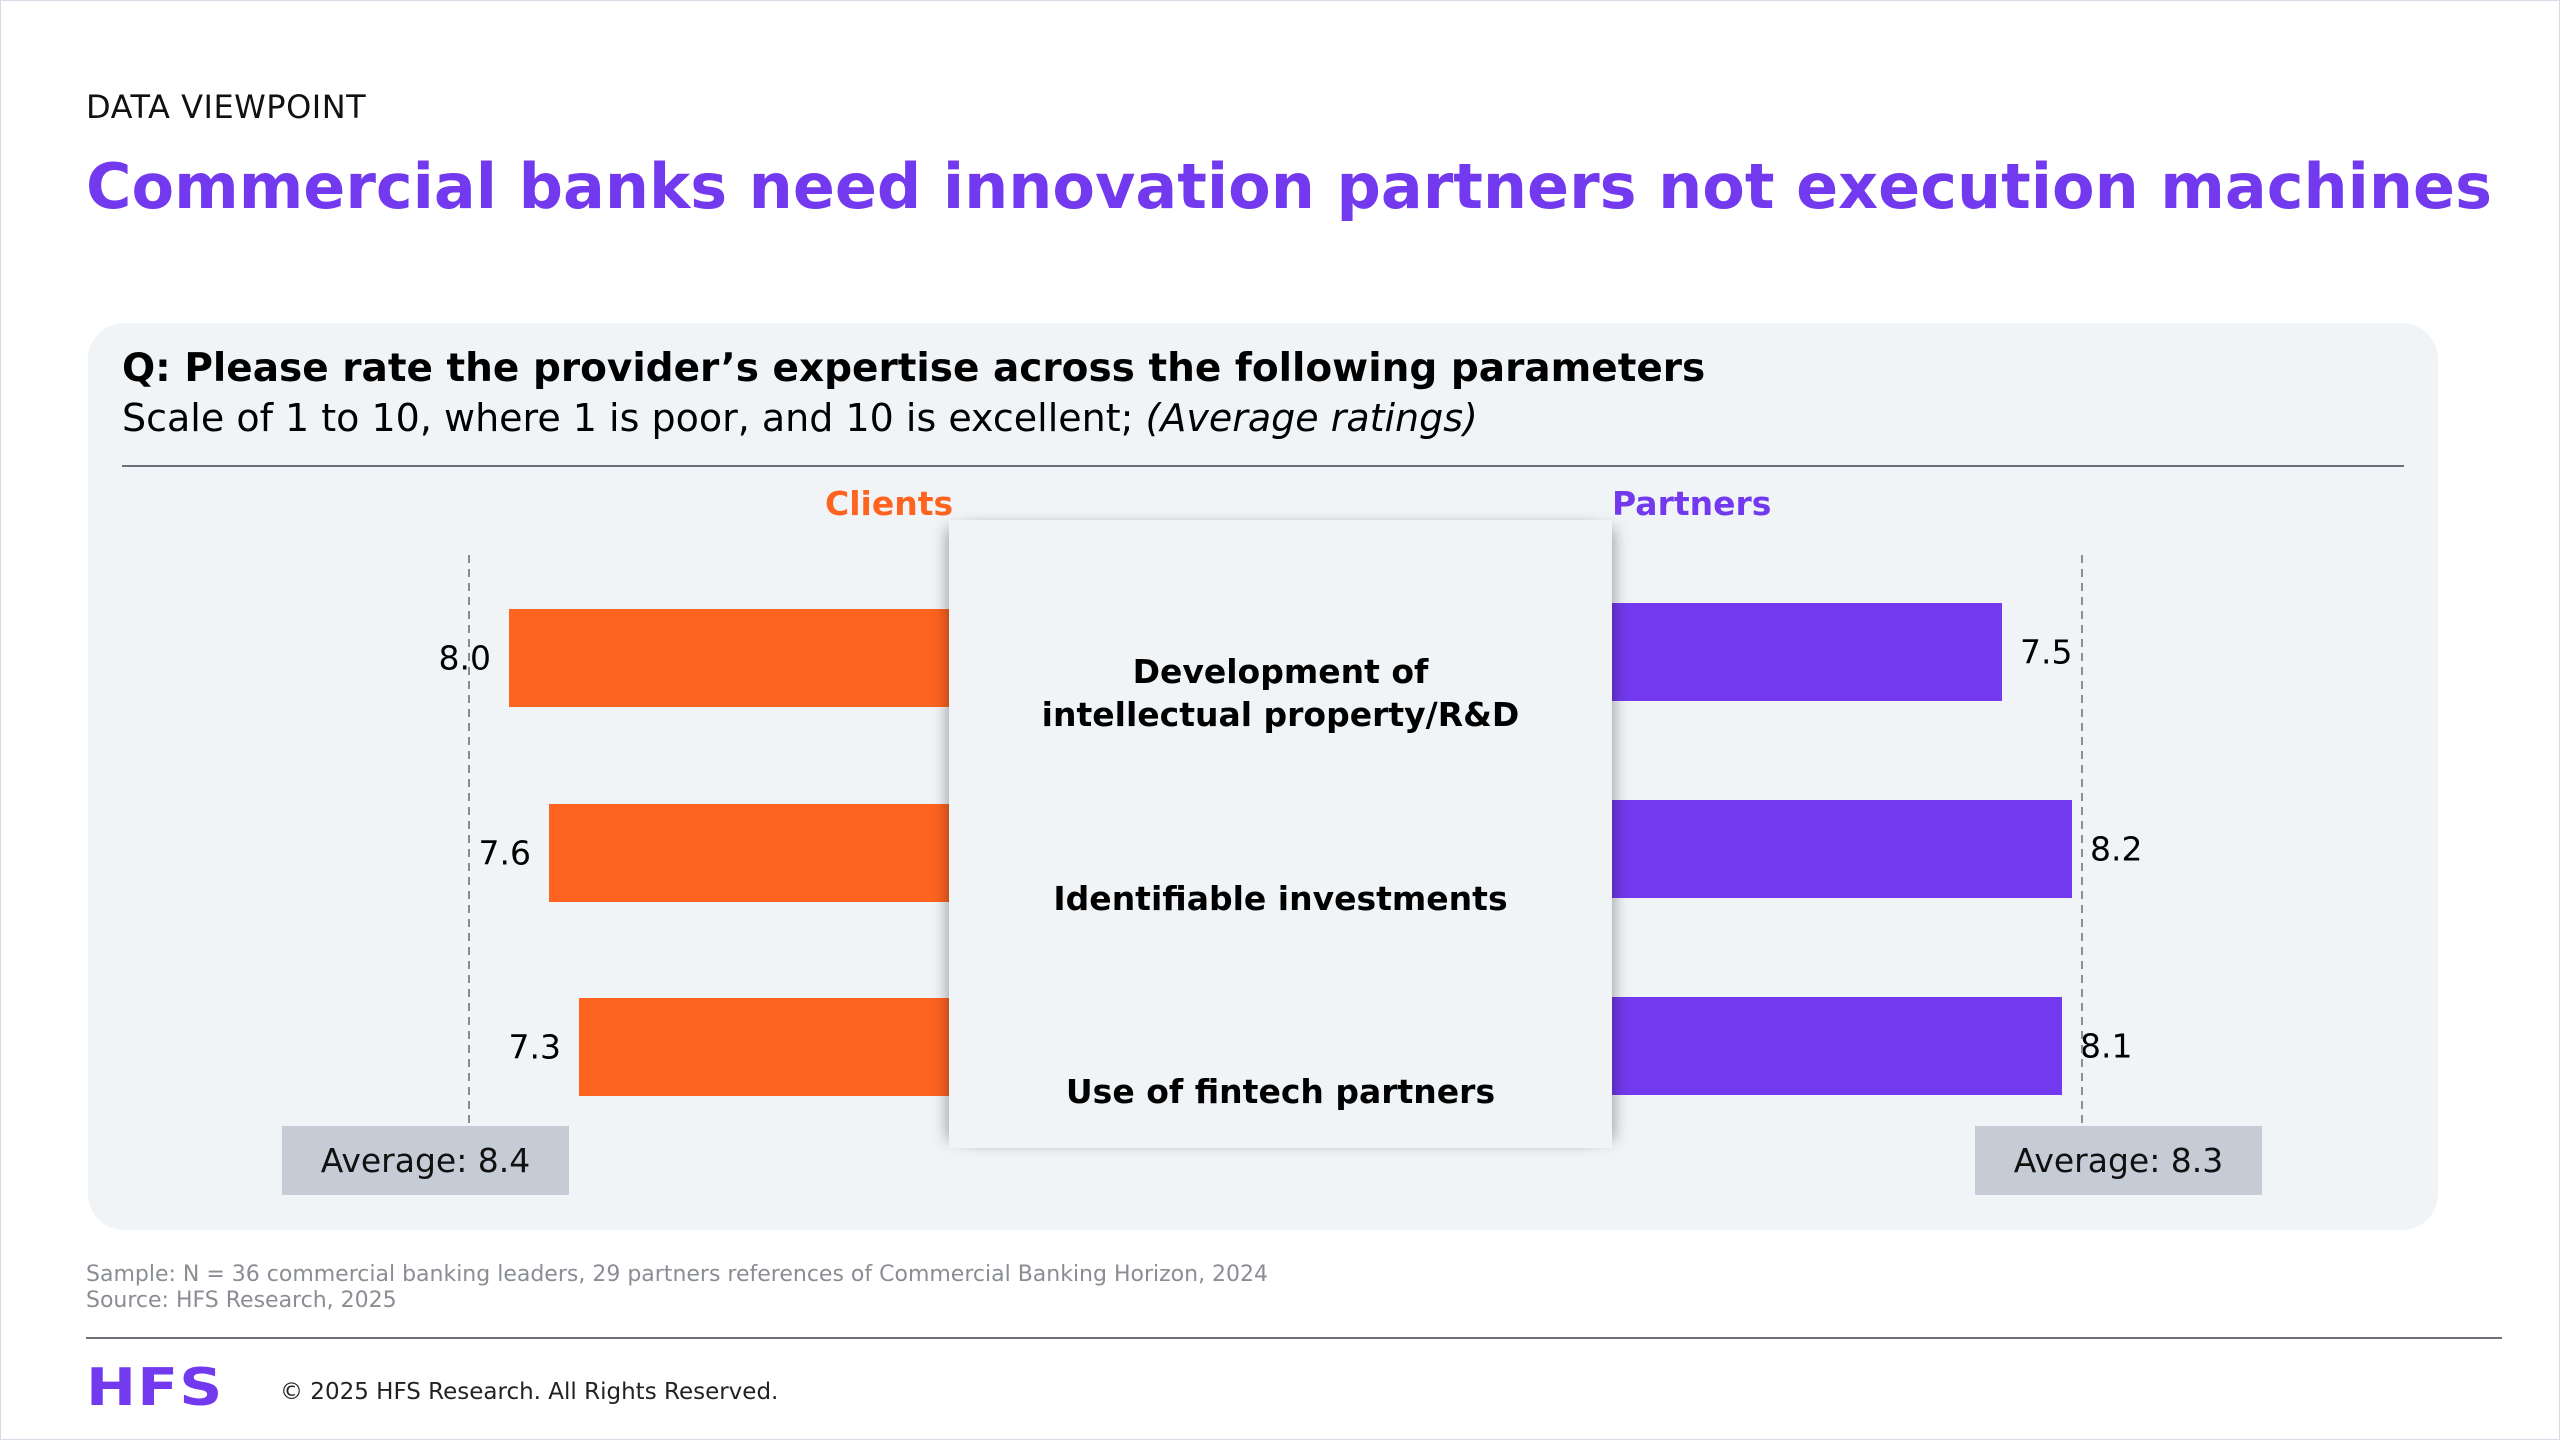 This screenshot has height=1440, width=2560. What do you see at coordinates (1294, 1338) in the screenshot?
I see `footer-divider` at bounding box center [1294, 1338].